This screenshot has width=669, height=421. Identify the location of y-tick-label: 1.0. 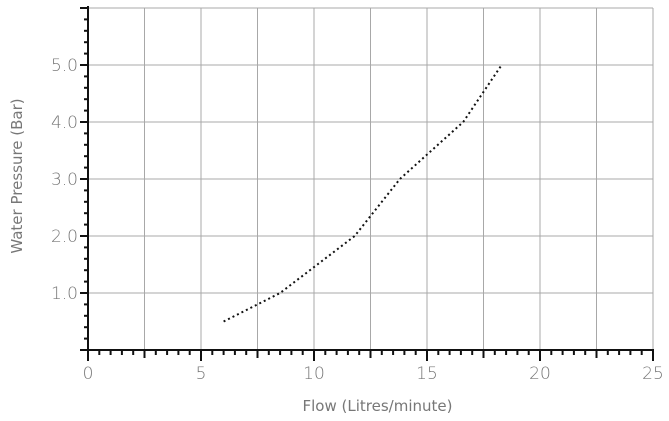
(64, 294).